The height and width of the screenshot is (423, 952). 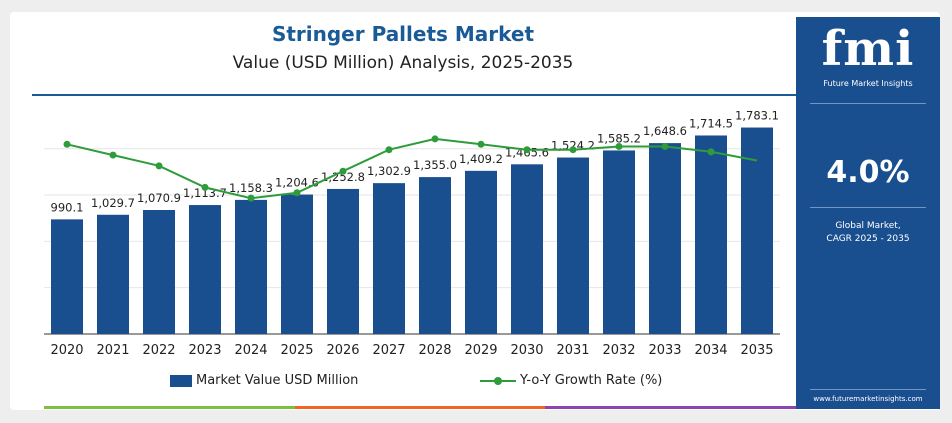 I want to click on legend-line-swatch, so click(x=498, y=381).